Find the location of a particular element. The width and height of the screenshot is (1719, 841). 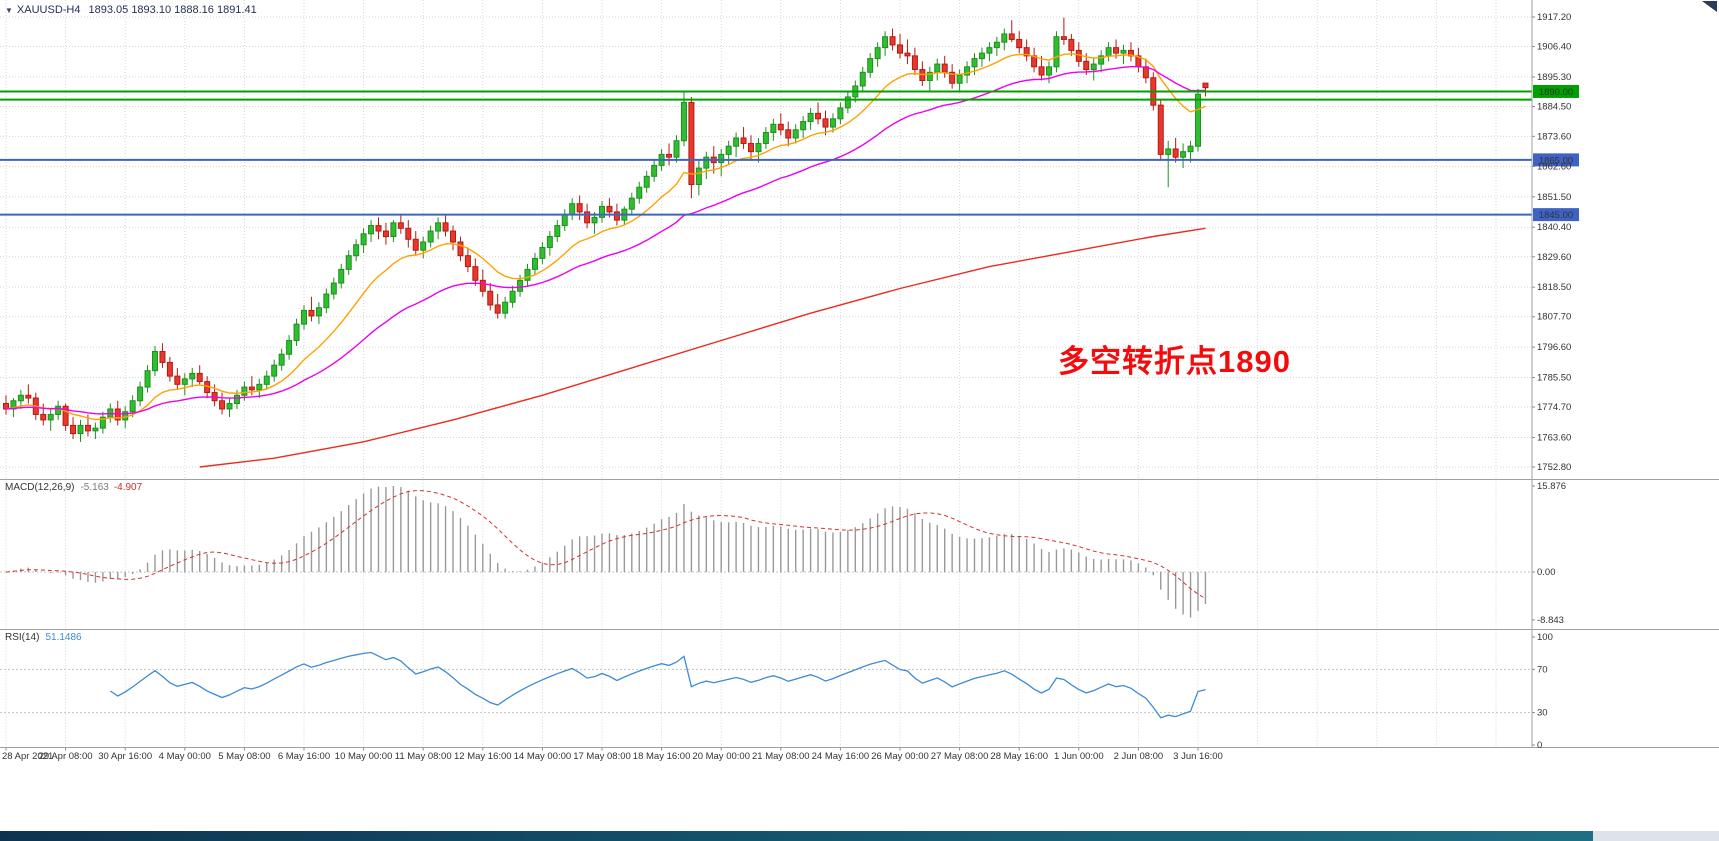

price-tick-label: 1873.60 is located at coordinates (1554, 136).